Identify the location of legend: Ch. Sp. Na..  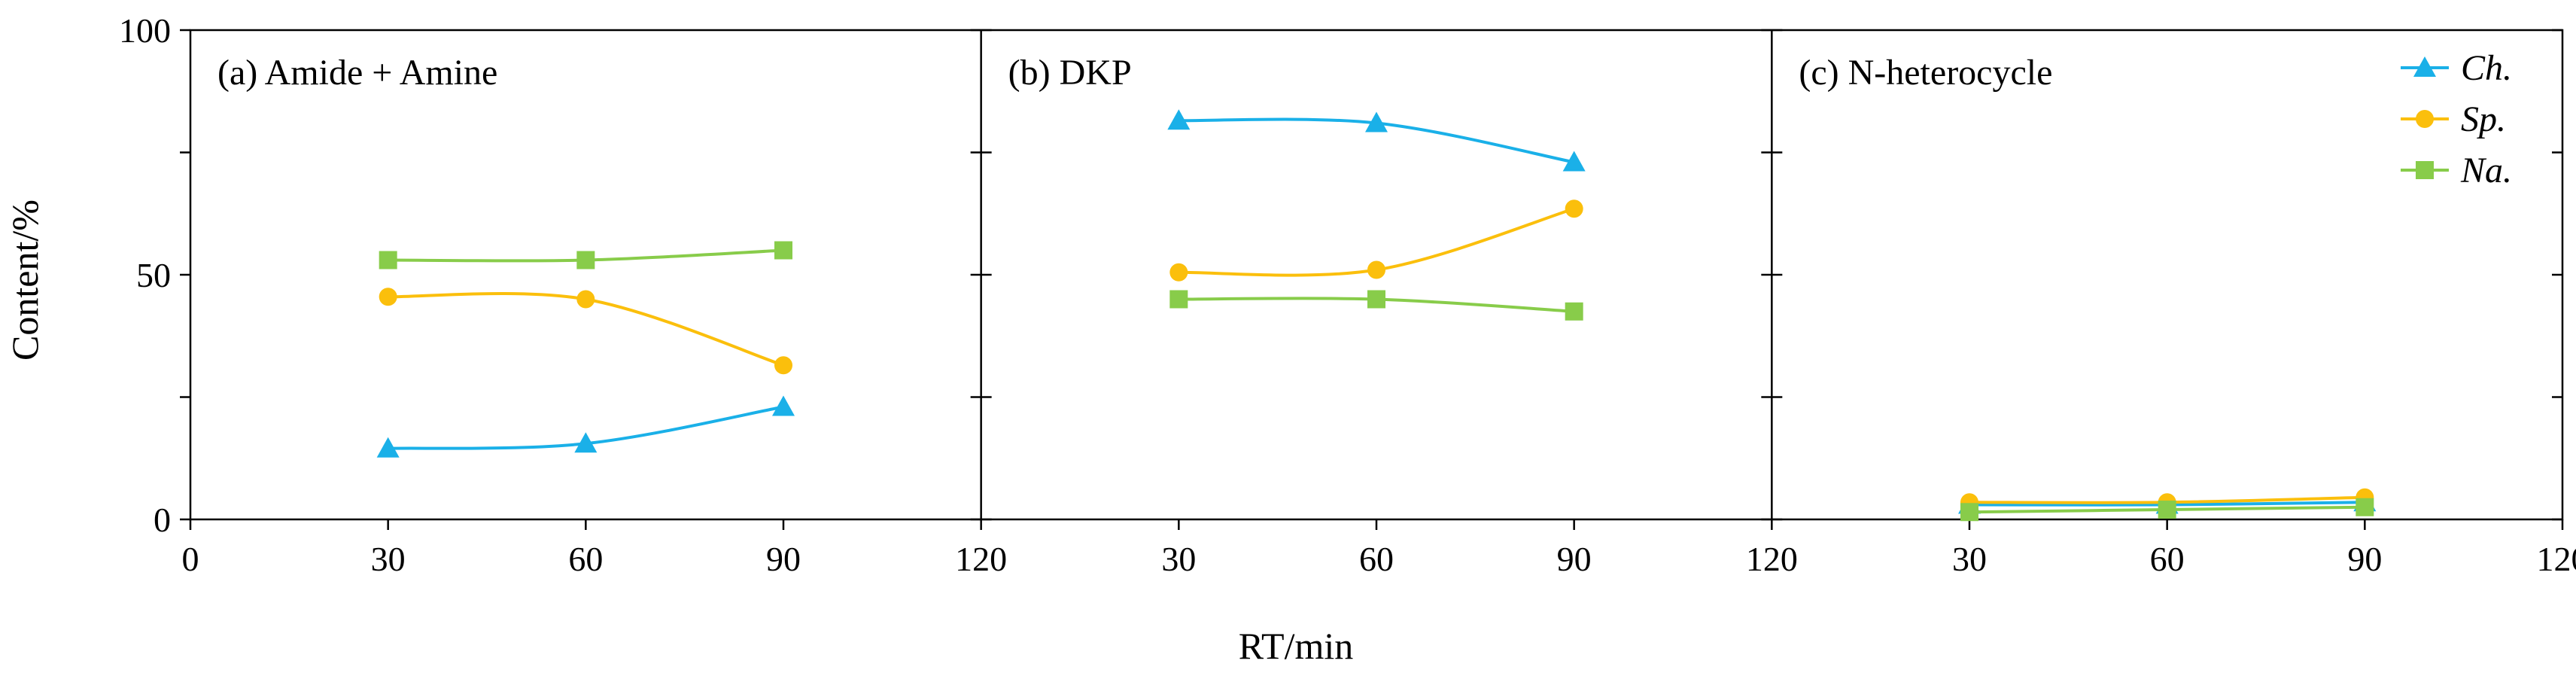
(2456, 119).